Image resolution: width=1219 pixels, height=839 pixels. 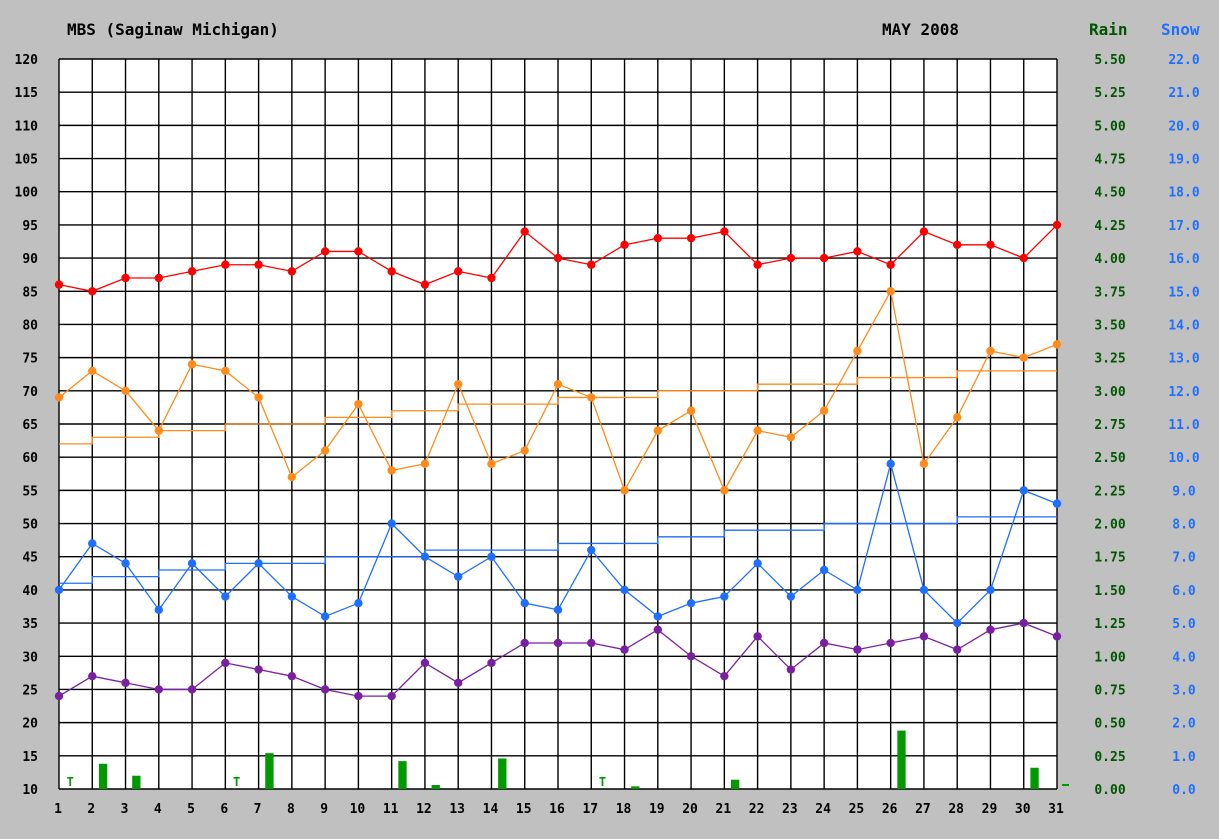 What do you see at coordinates (391, 809) in the screenshot?
I see `x-tick-label: 11` at bounding box center [391, 809].